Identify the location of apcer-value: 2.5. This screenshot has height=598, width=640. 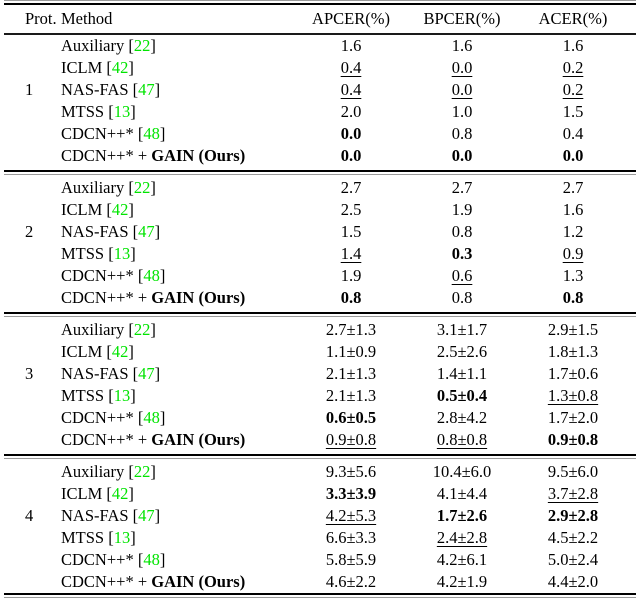
(351, 209).